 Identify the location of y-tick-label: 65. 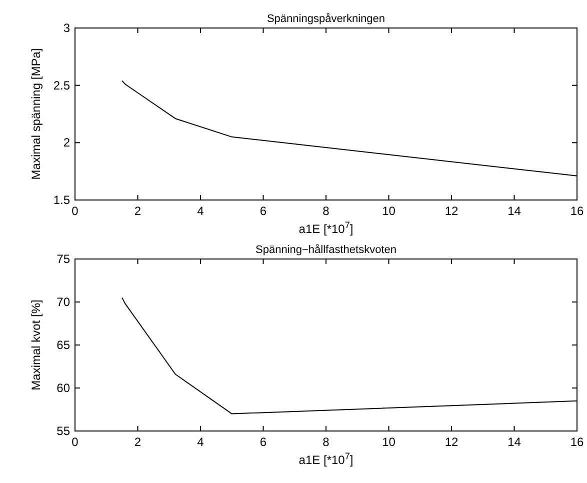
(63, 345).